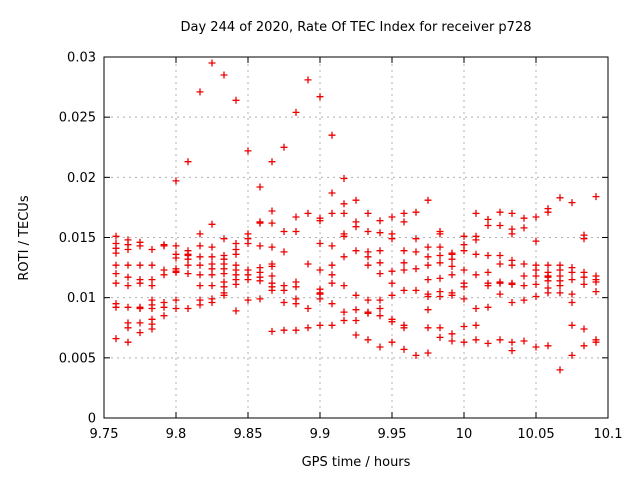 The image size is (640, 480). Describe the element at coordinates (464, 434) in the screenshot. I see `x-tick-label: 10` at that location.